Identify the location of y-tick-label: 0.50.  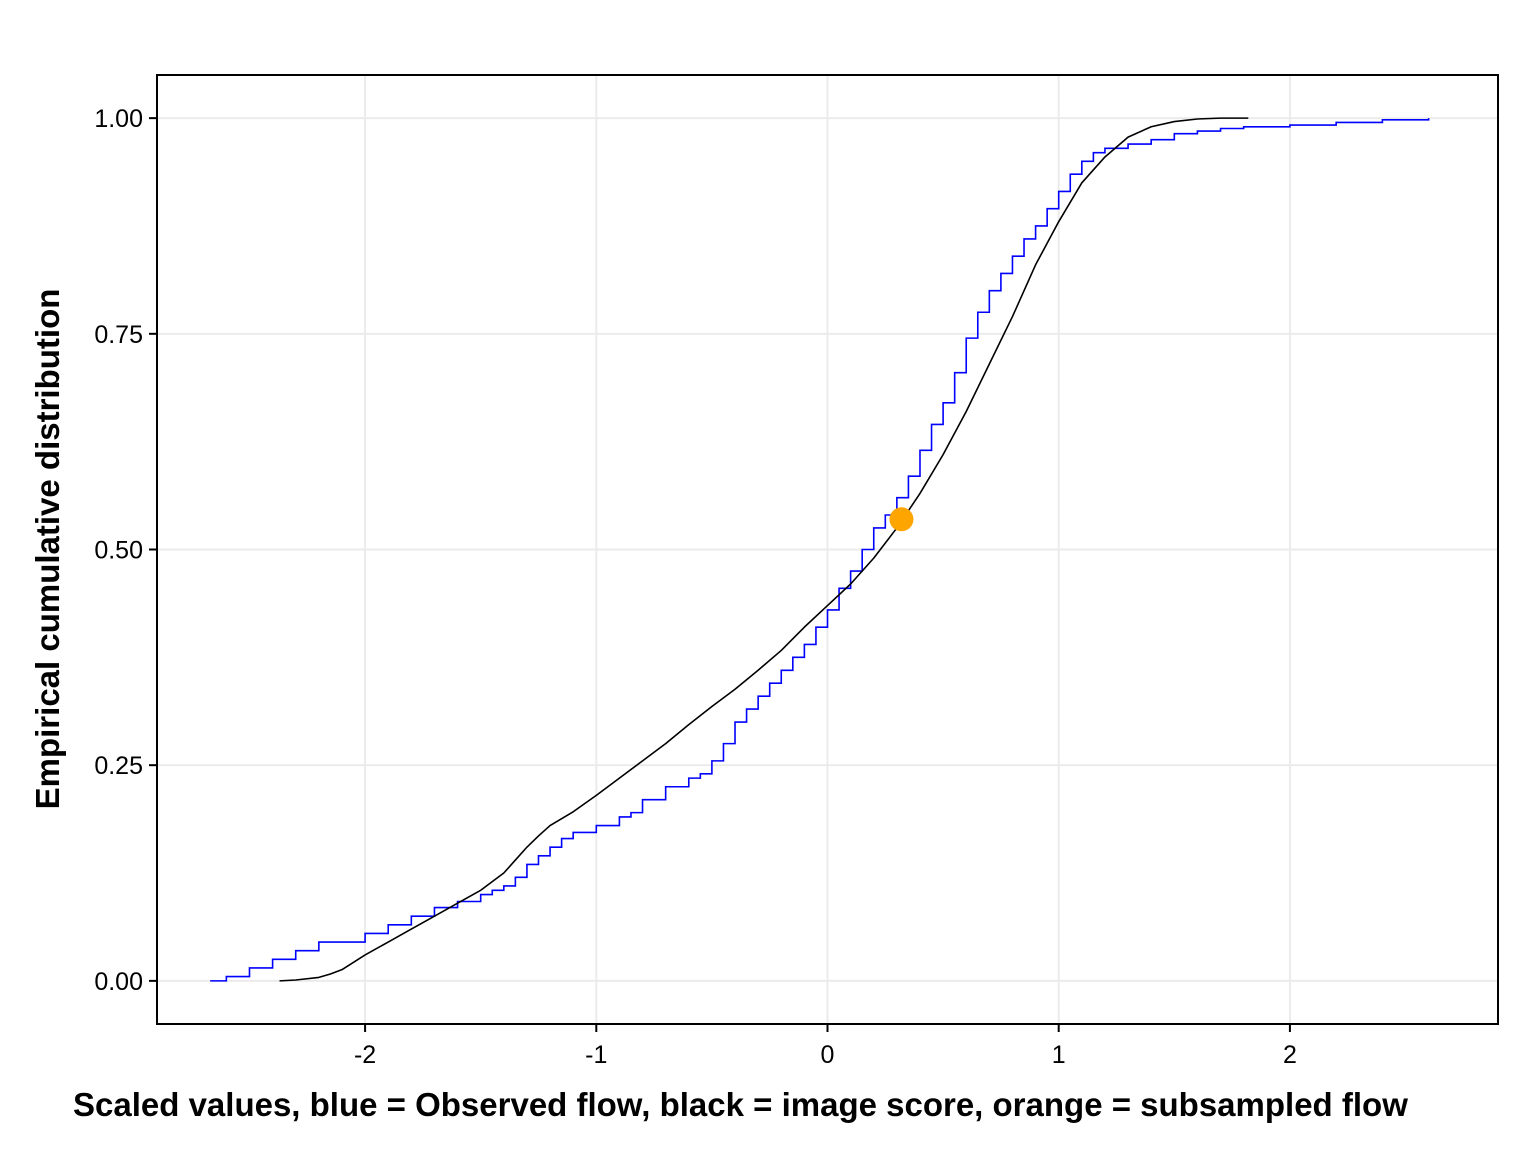
(118, 551).